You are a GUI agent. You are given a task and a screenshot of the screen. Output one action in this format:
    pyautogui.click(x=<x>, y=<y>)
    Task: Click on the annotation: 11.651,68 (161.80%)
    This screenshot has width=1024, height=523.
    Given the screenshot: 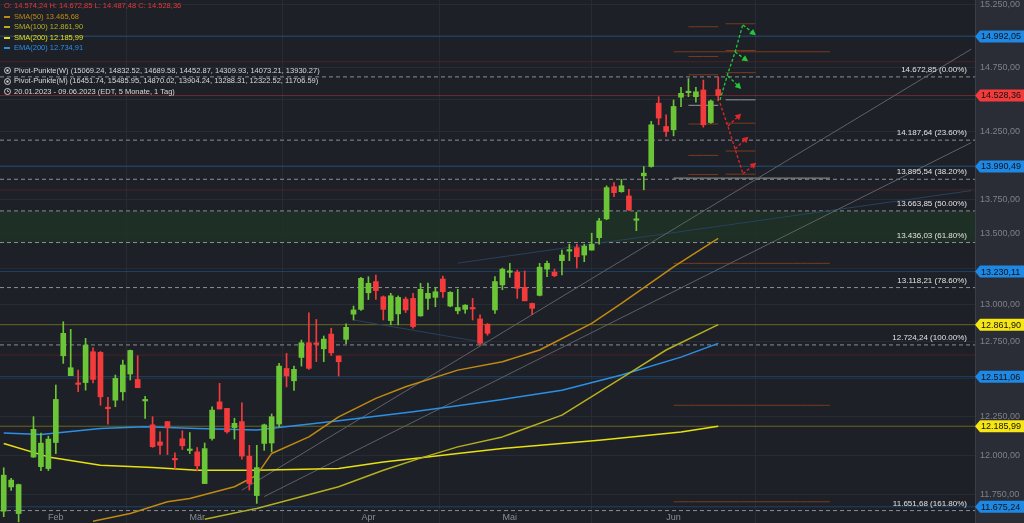 What is the action you would take?
    pyautogui.click(x=930, y=503)
    